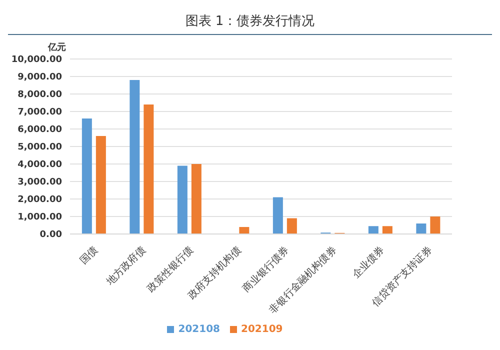 This screenshot has height=350, width=500. Describe the element at coordinates (125, 266) in the screenshot. I see `x-tick-label: 地方政府债` at that location.